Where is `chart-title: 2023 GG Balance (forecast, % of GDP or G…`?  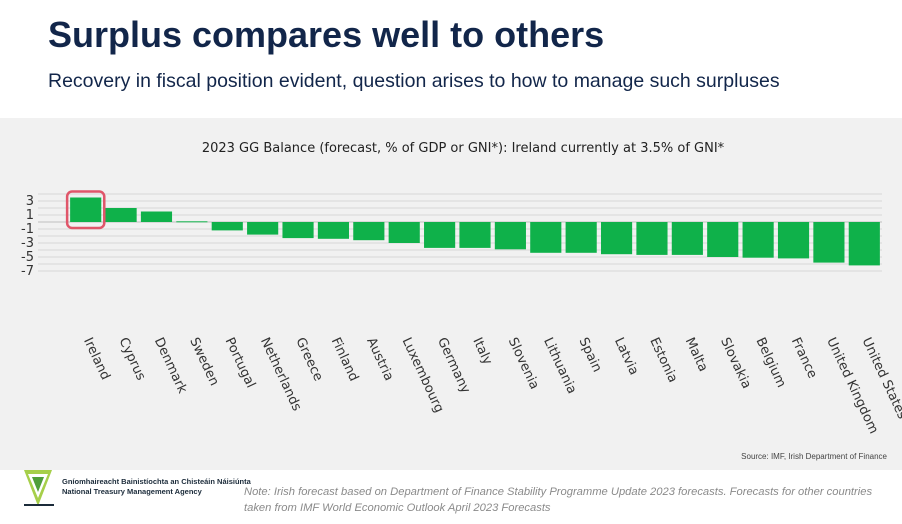 chart-title: 2023 GG Balance (forecast, % of GDP or G… is located at coordinates (463, 148).